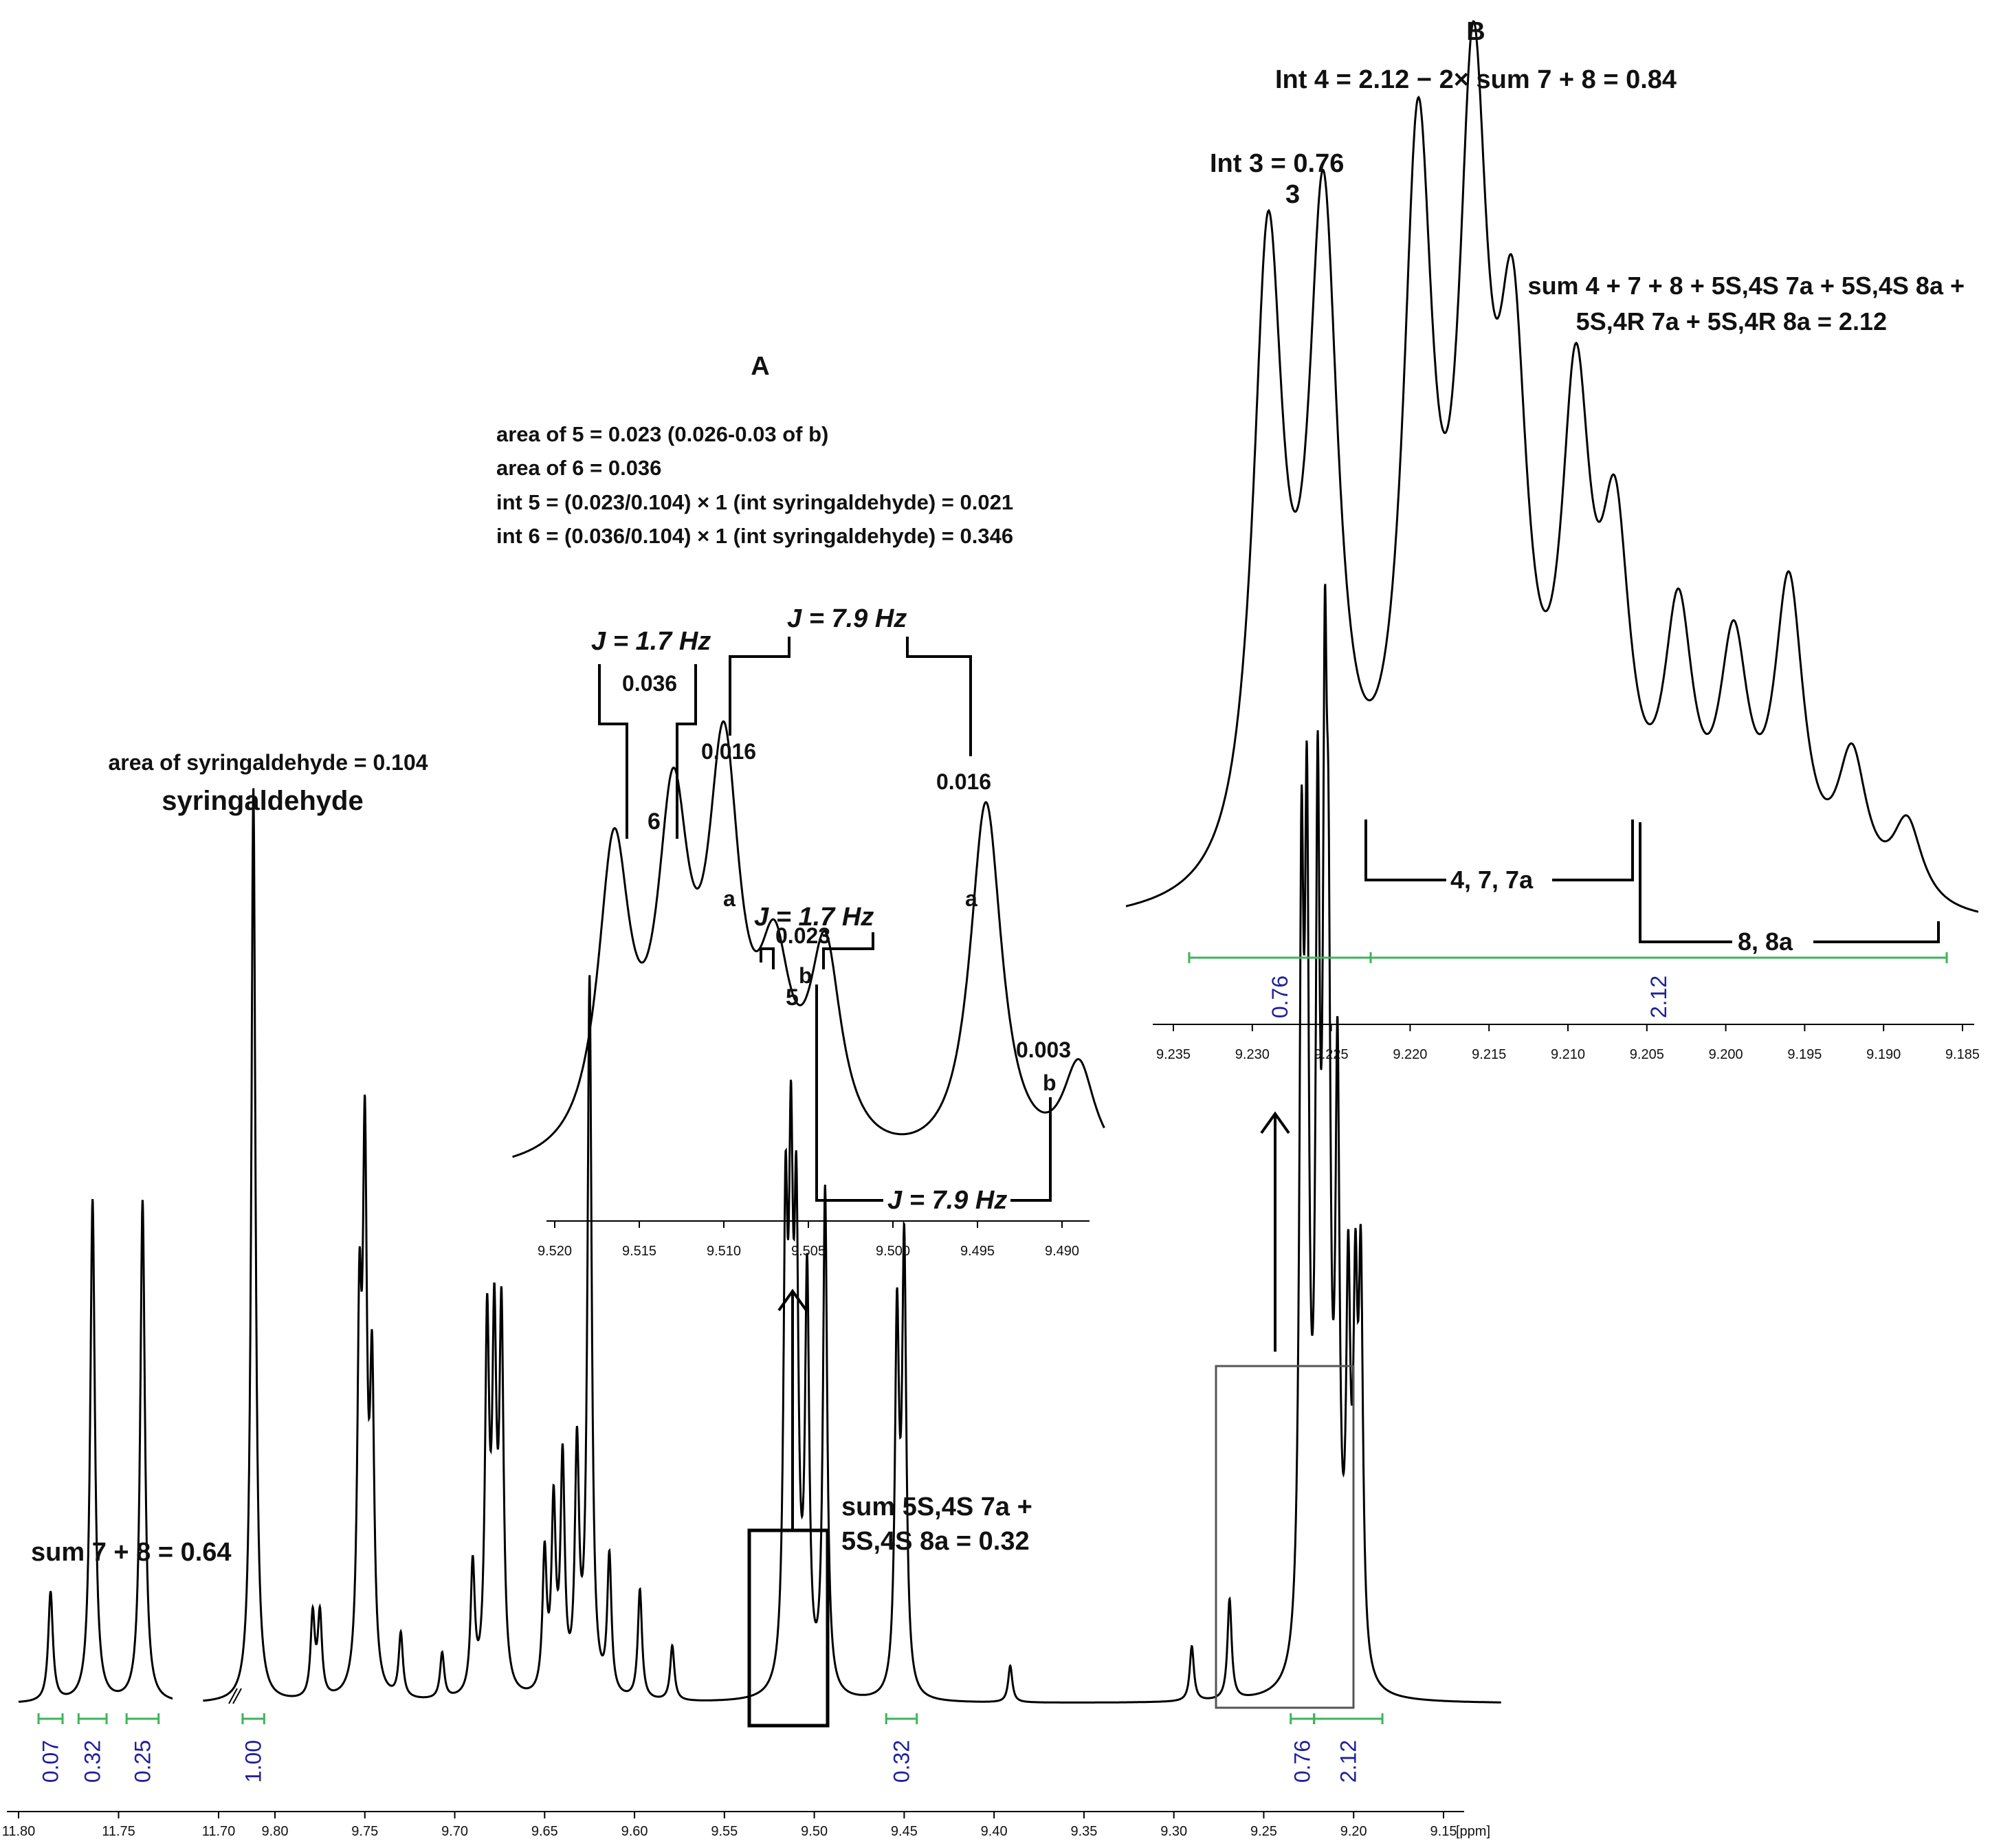 This screenshot has height=1848, width=1990. Describe the element at coordinates (1726, 1054) in the screenshot. I see `x-tick-label: 9.200` at that location.